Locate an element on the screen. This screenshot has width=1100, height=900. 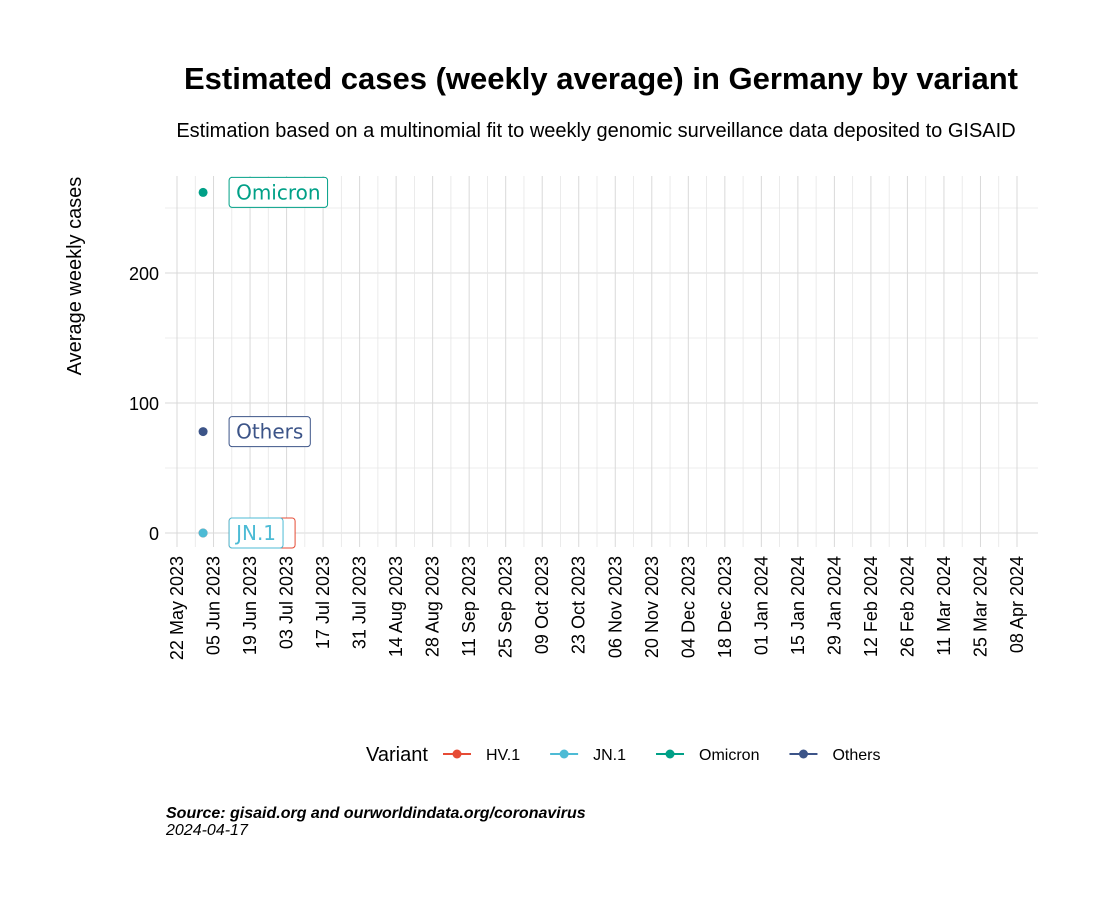
x-tick-label: 15 Jan 2024 is located at coordinates (798, 605).